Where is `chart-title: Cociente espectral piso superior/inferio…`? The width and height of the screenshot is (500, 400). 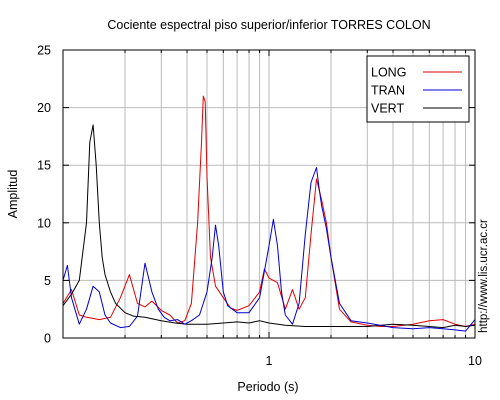
chart-title: Cociente espectral piso superior/inferio… is located at coordinates (268, 25).